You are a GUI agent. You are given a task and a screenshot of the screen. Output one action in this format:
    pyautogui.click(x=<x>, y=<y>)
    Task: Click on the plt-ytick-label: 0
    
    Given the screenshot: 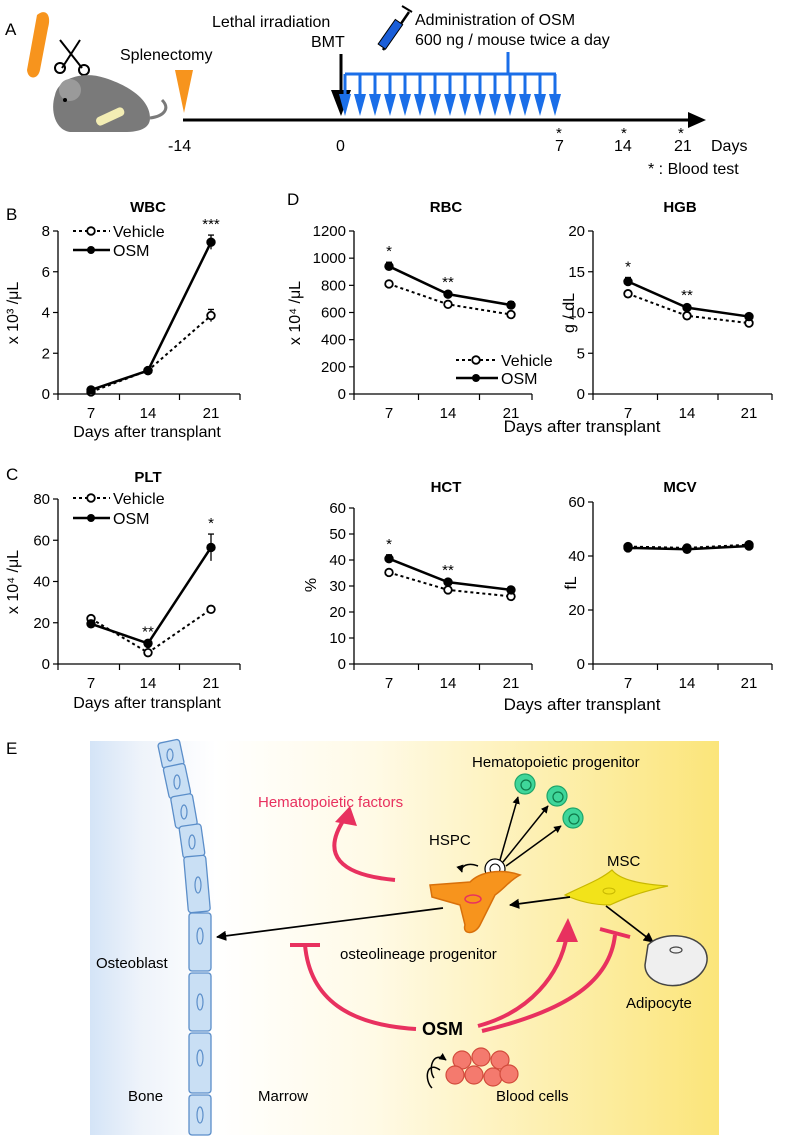 What is the action you would take?
    pyautogui.click(x=46, y=664)
    